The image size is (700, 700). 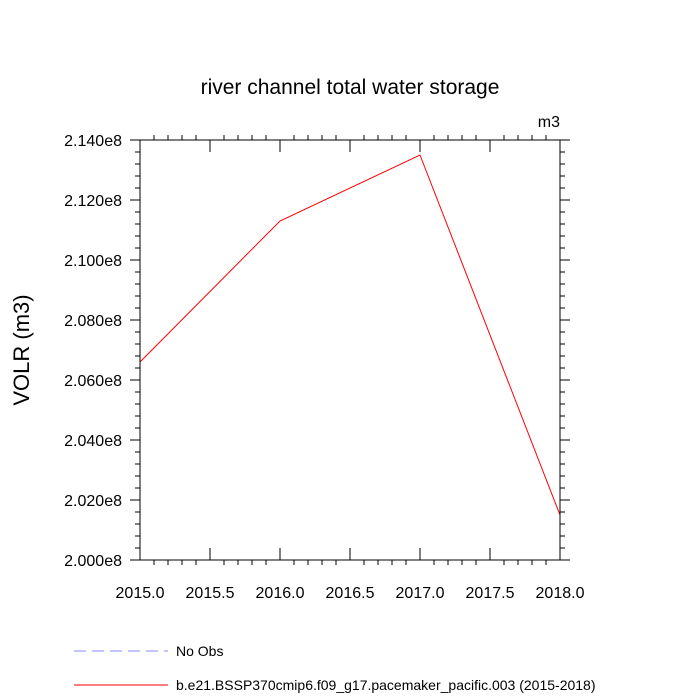 I want to click on chart-title: river channel total water storage, so click(x=350, y=87).